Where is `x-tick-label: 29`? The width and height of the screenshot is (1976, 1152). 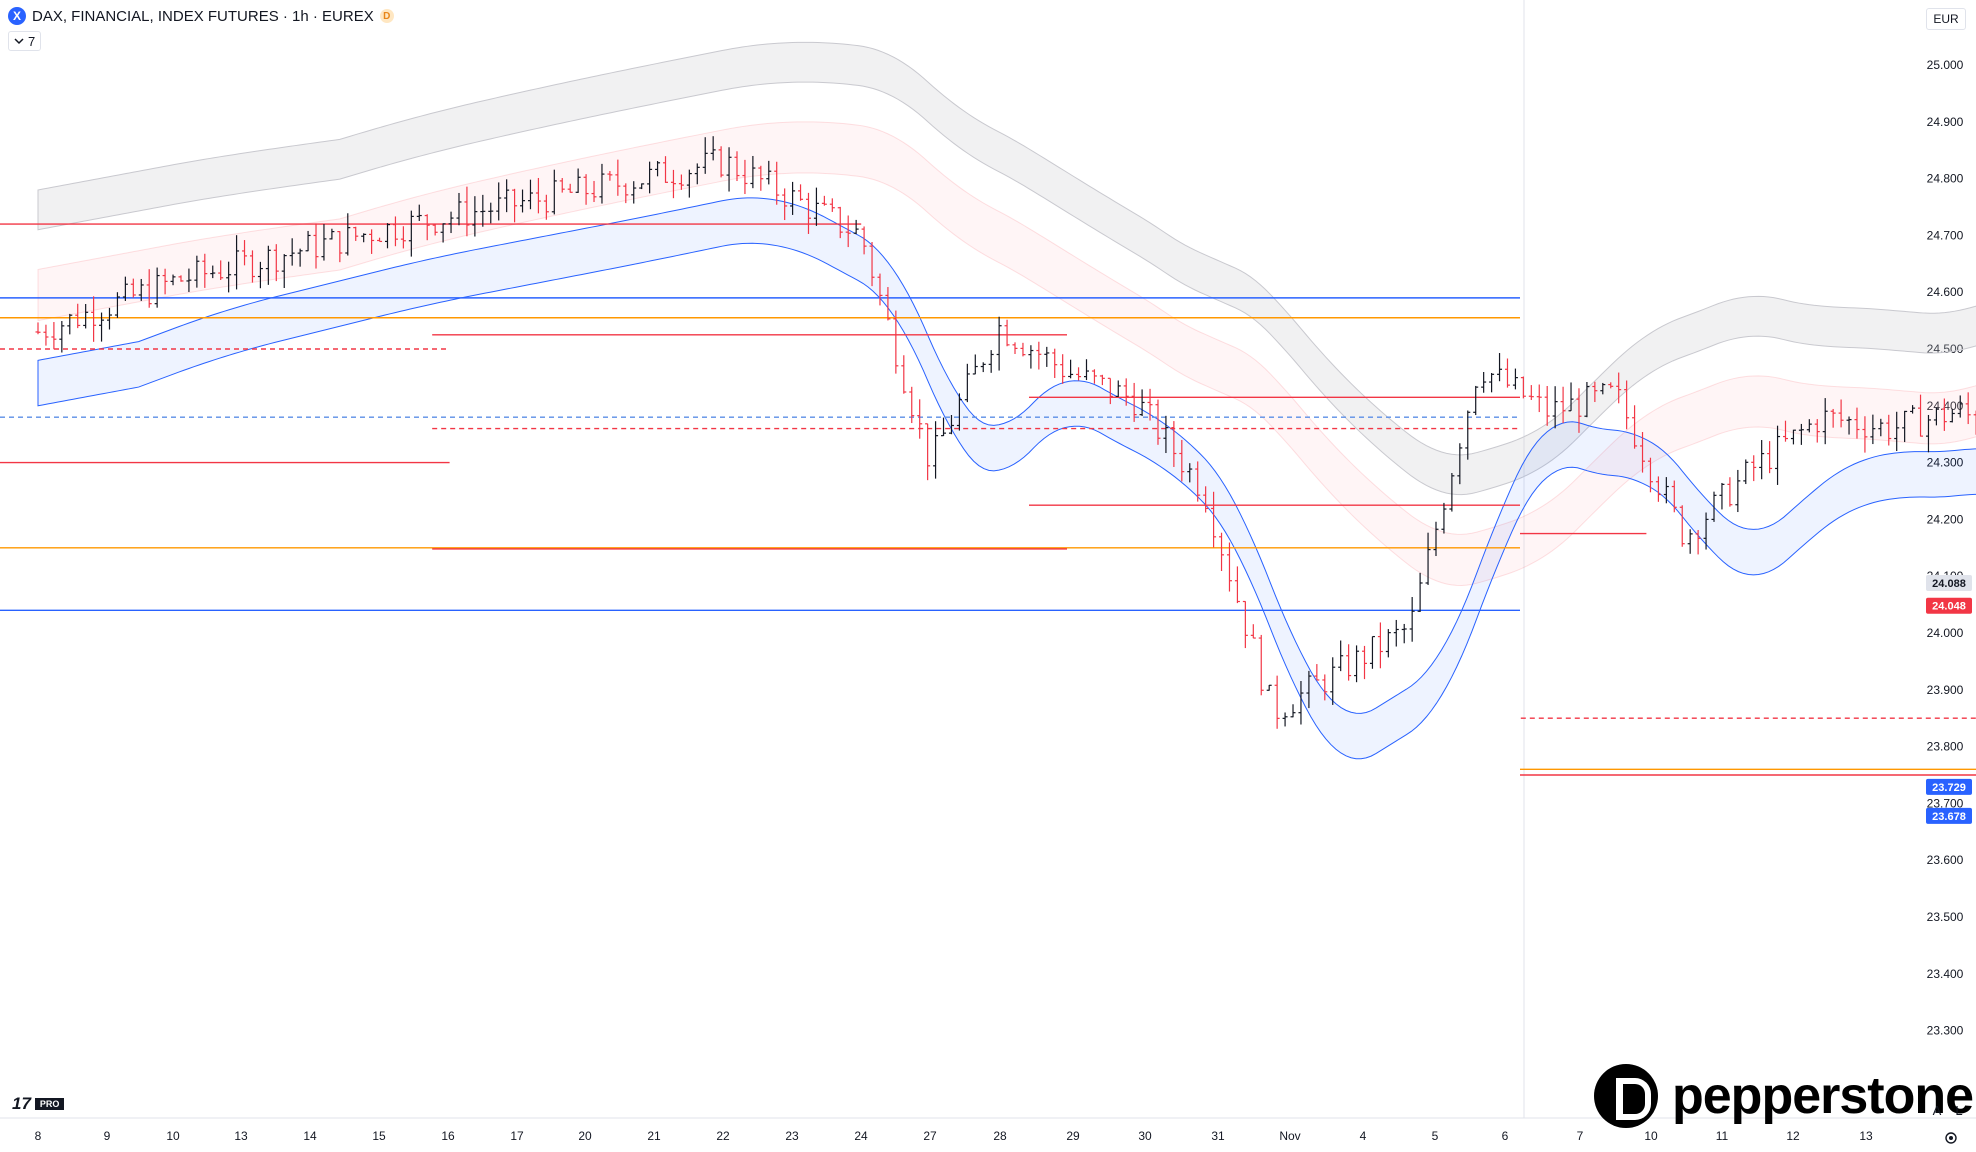
x-tick-label: 29 is located at coordinates (1073, 1136).